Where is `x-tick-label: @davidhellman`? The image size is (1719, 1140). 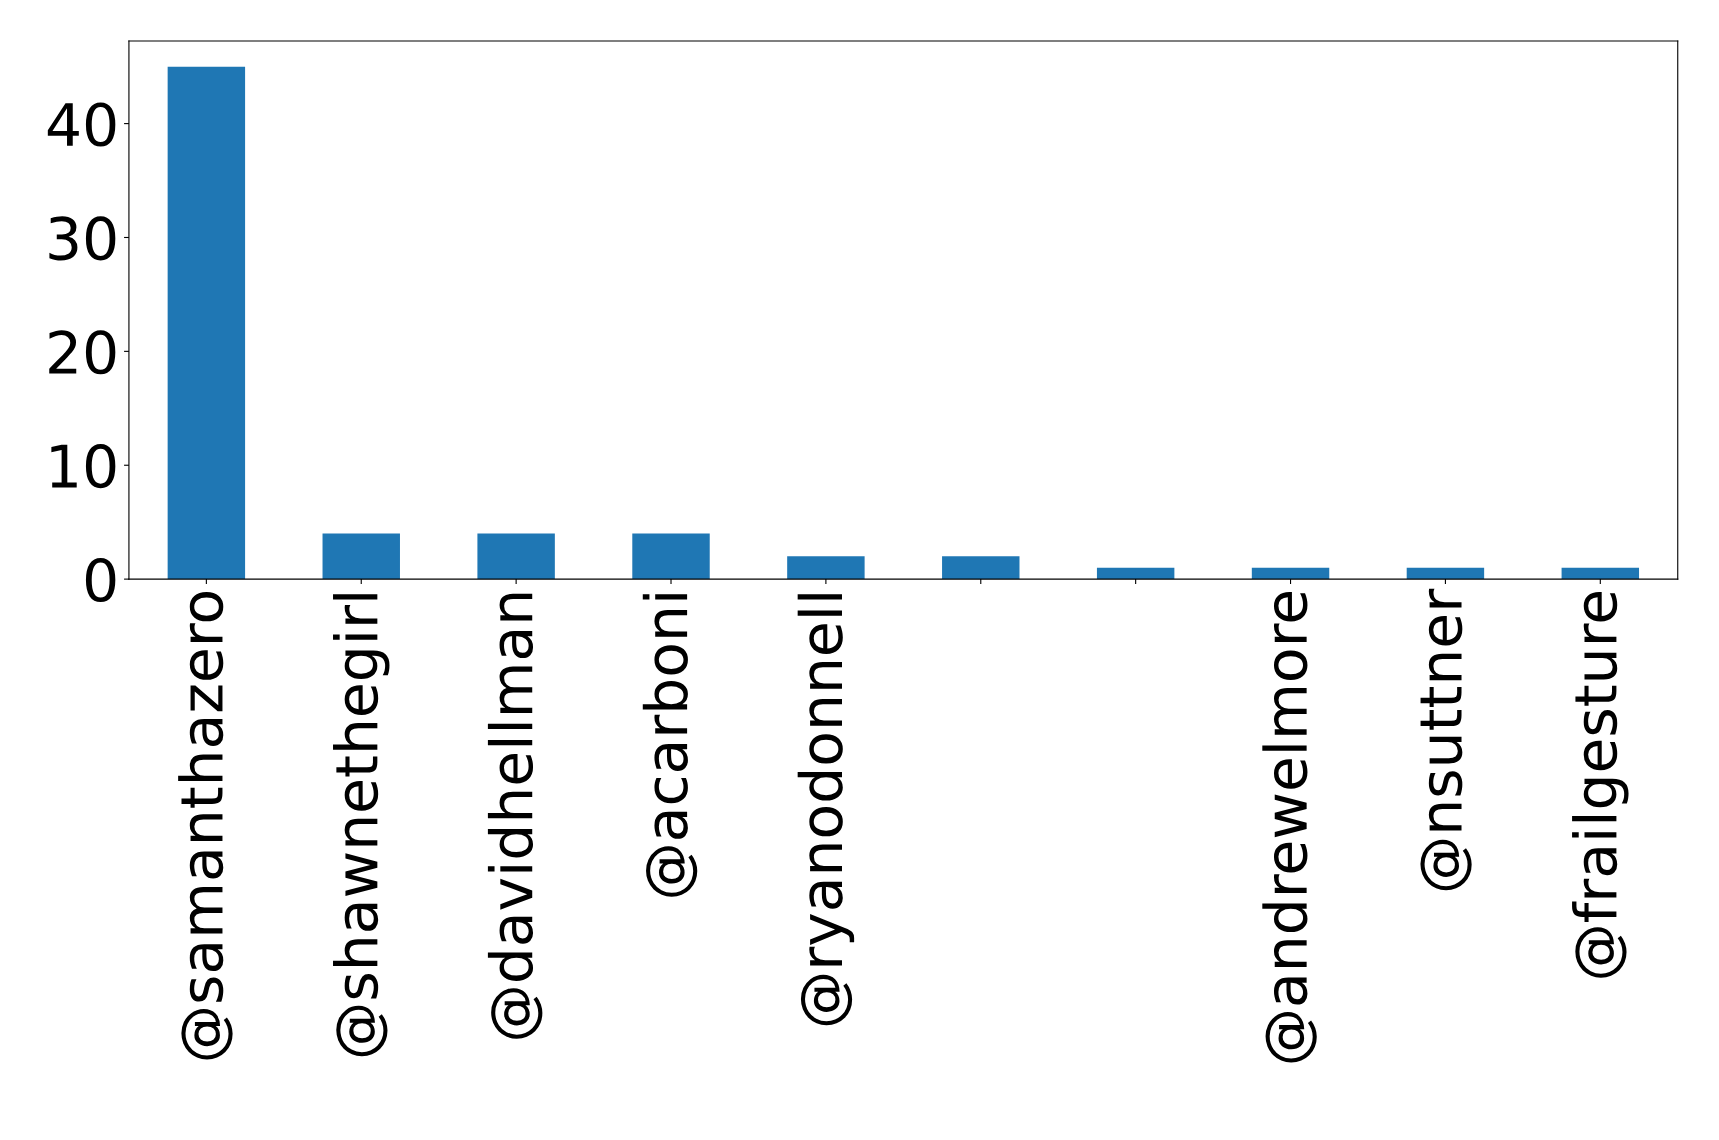
x-tick-label: @davidhellman is located at coordinates (515, 816).